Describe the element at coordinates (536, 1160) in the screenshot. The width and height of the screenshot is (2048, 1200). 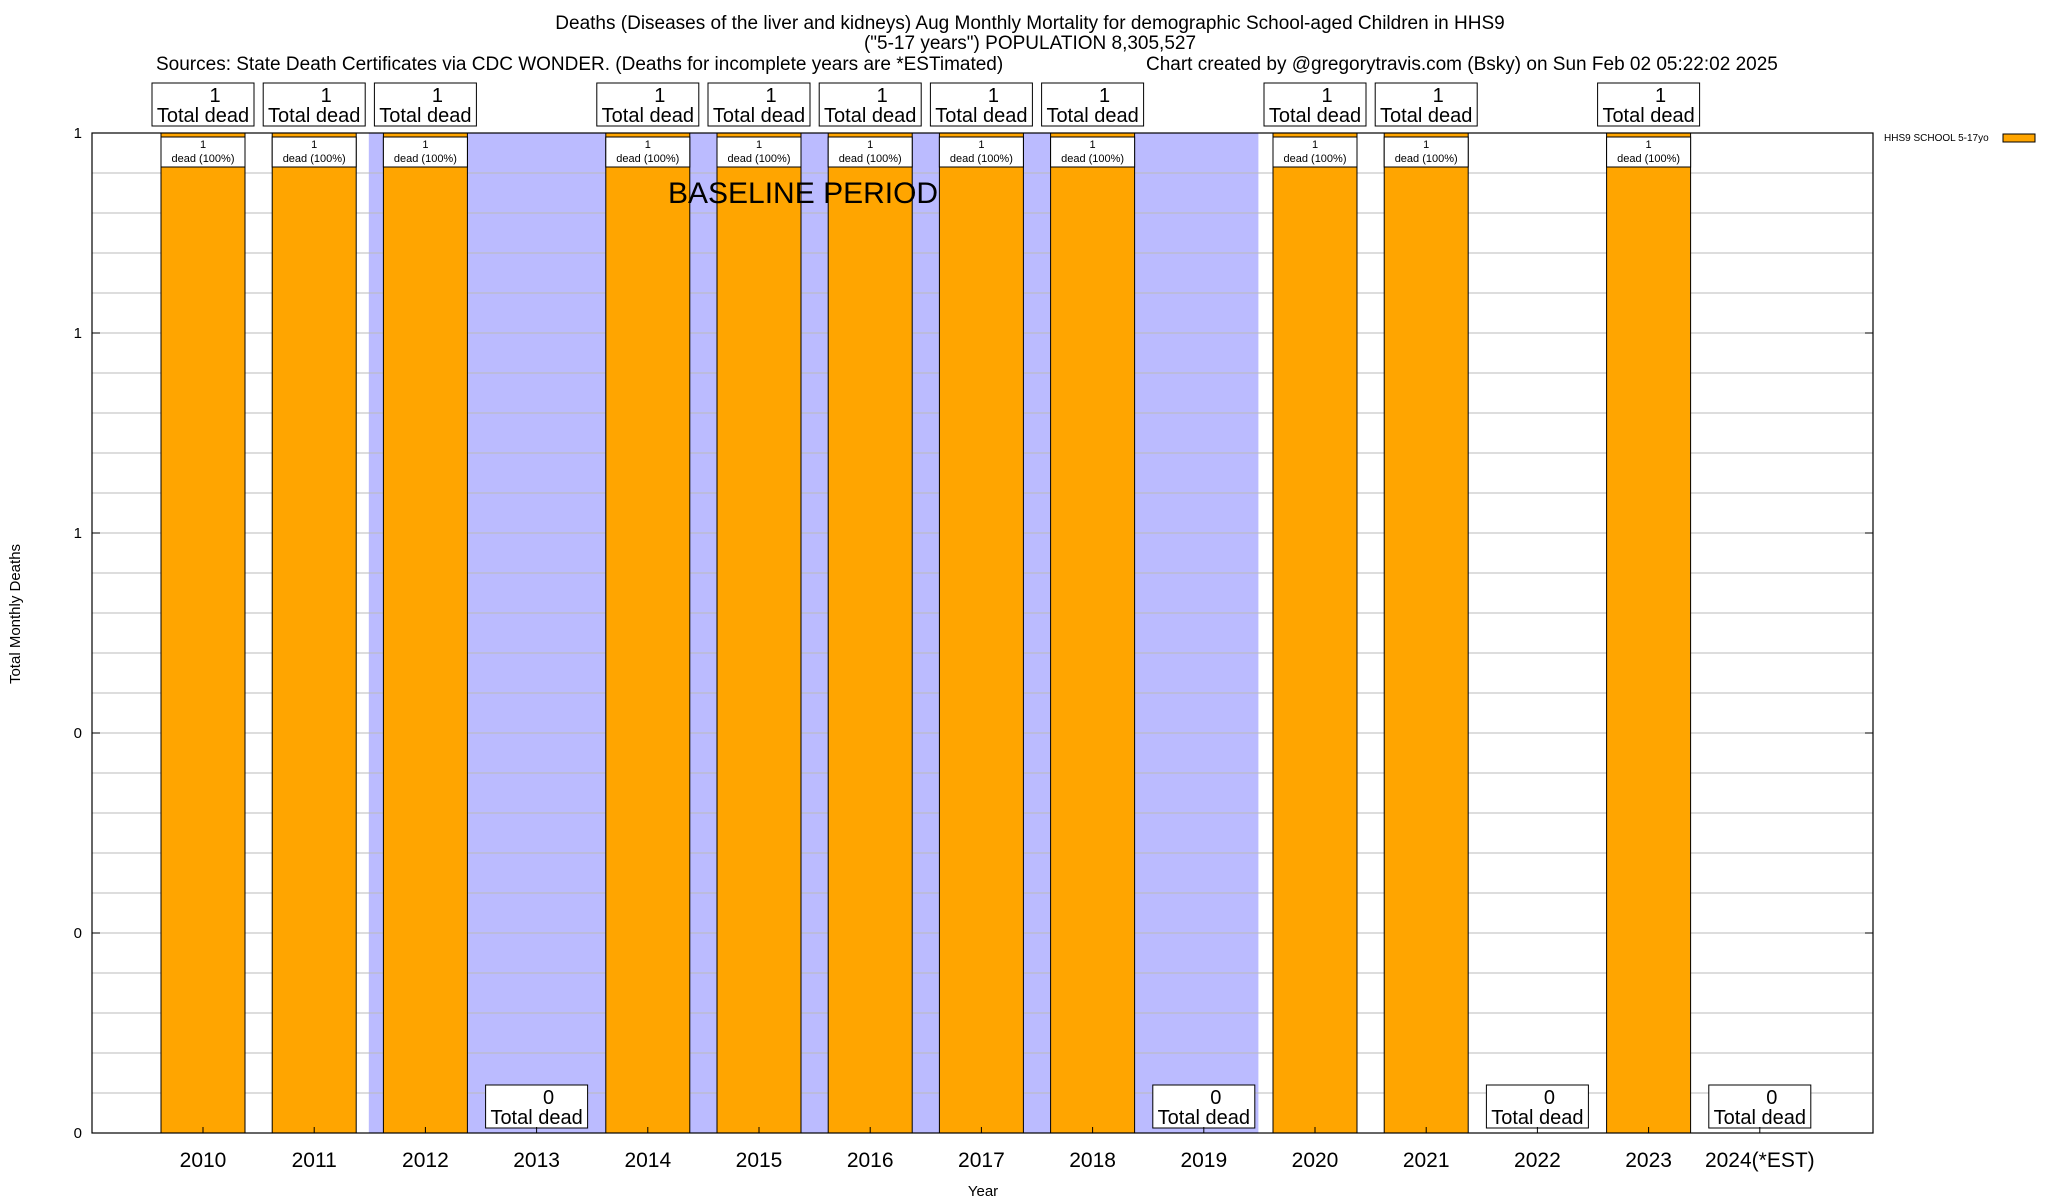
I see `x-tick-label: 2013` at that location.